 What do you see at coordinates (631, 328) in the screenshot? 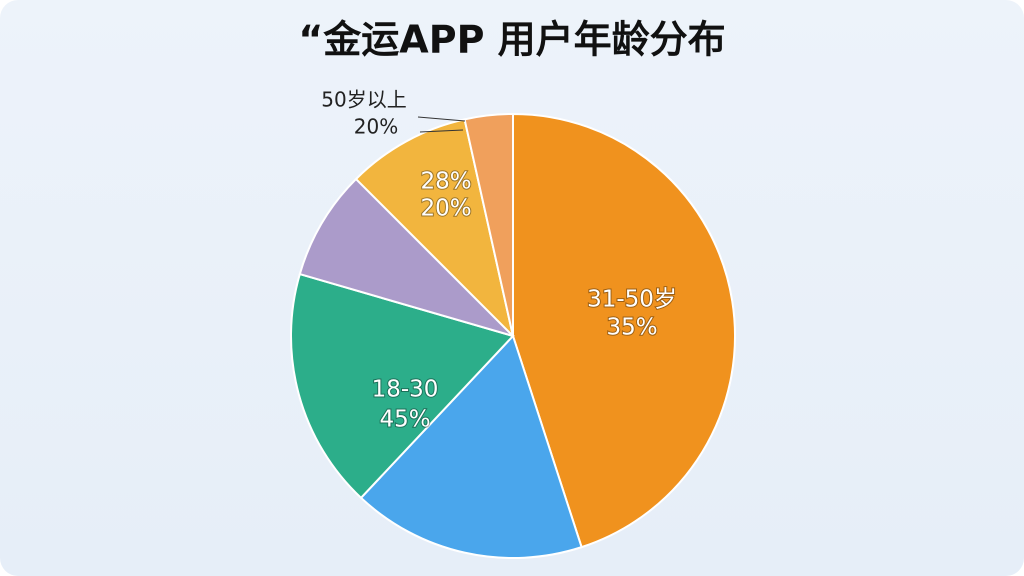
I see `slice-label: 35%` at bounding box center [631, 328].